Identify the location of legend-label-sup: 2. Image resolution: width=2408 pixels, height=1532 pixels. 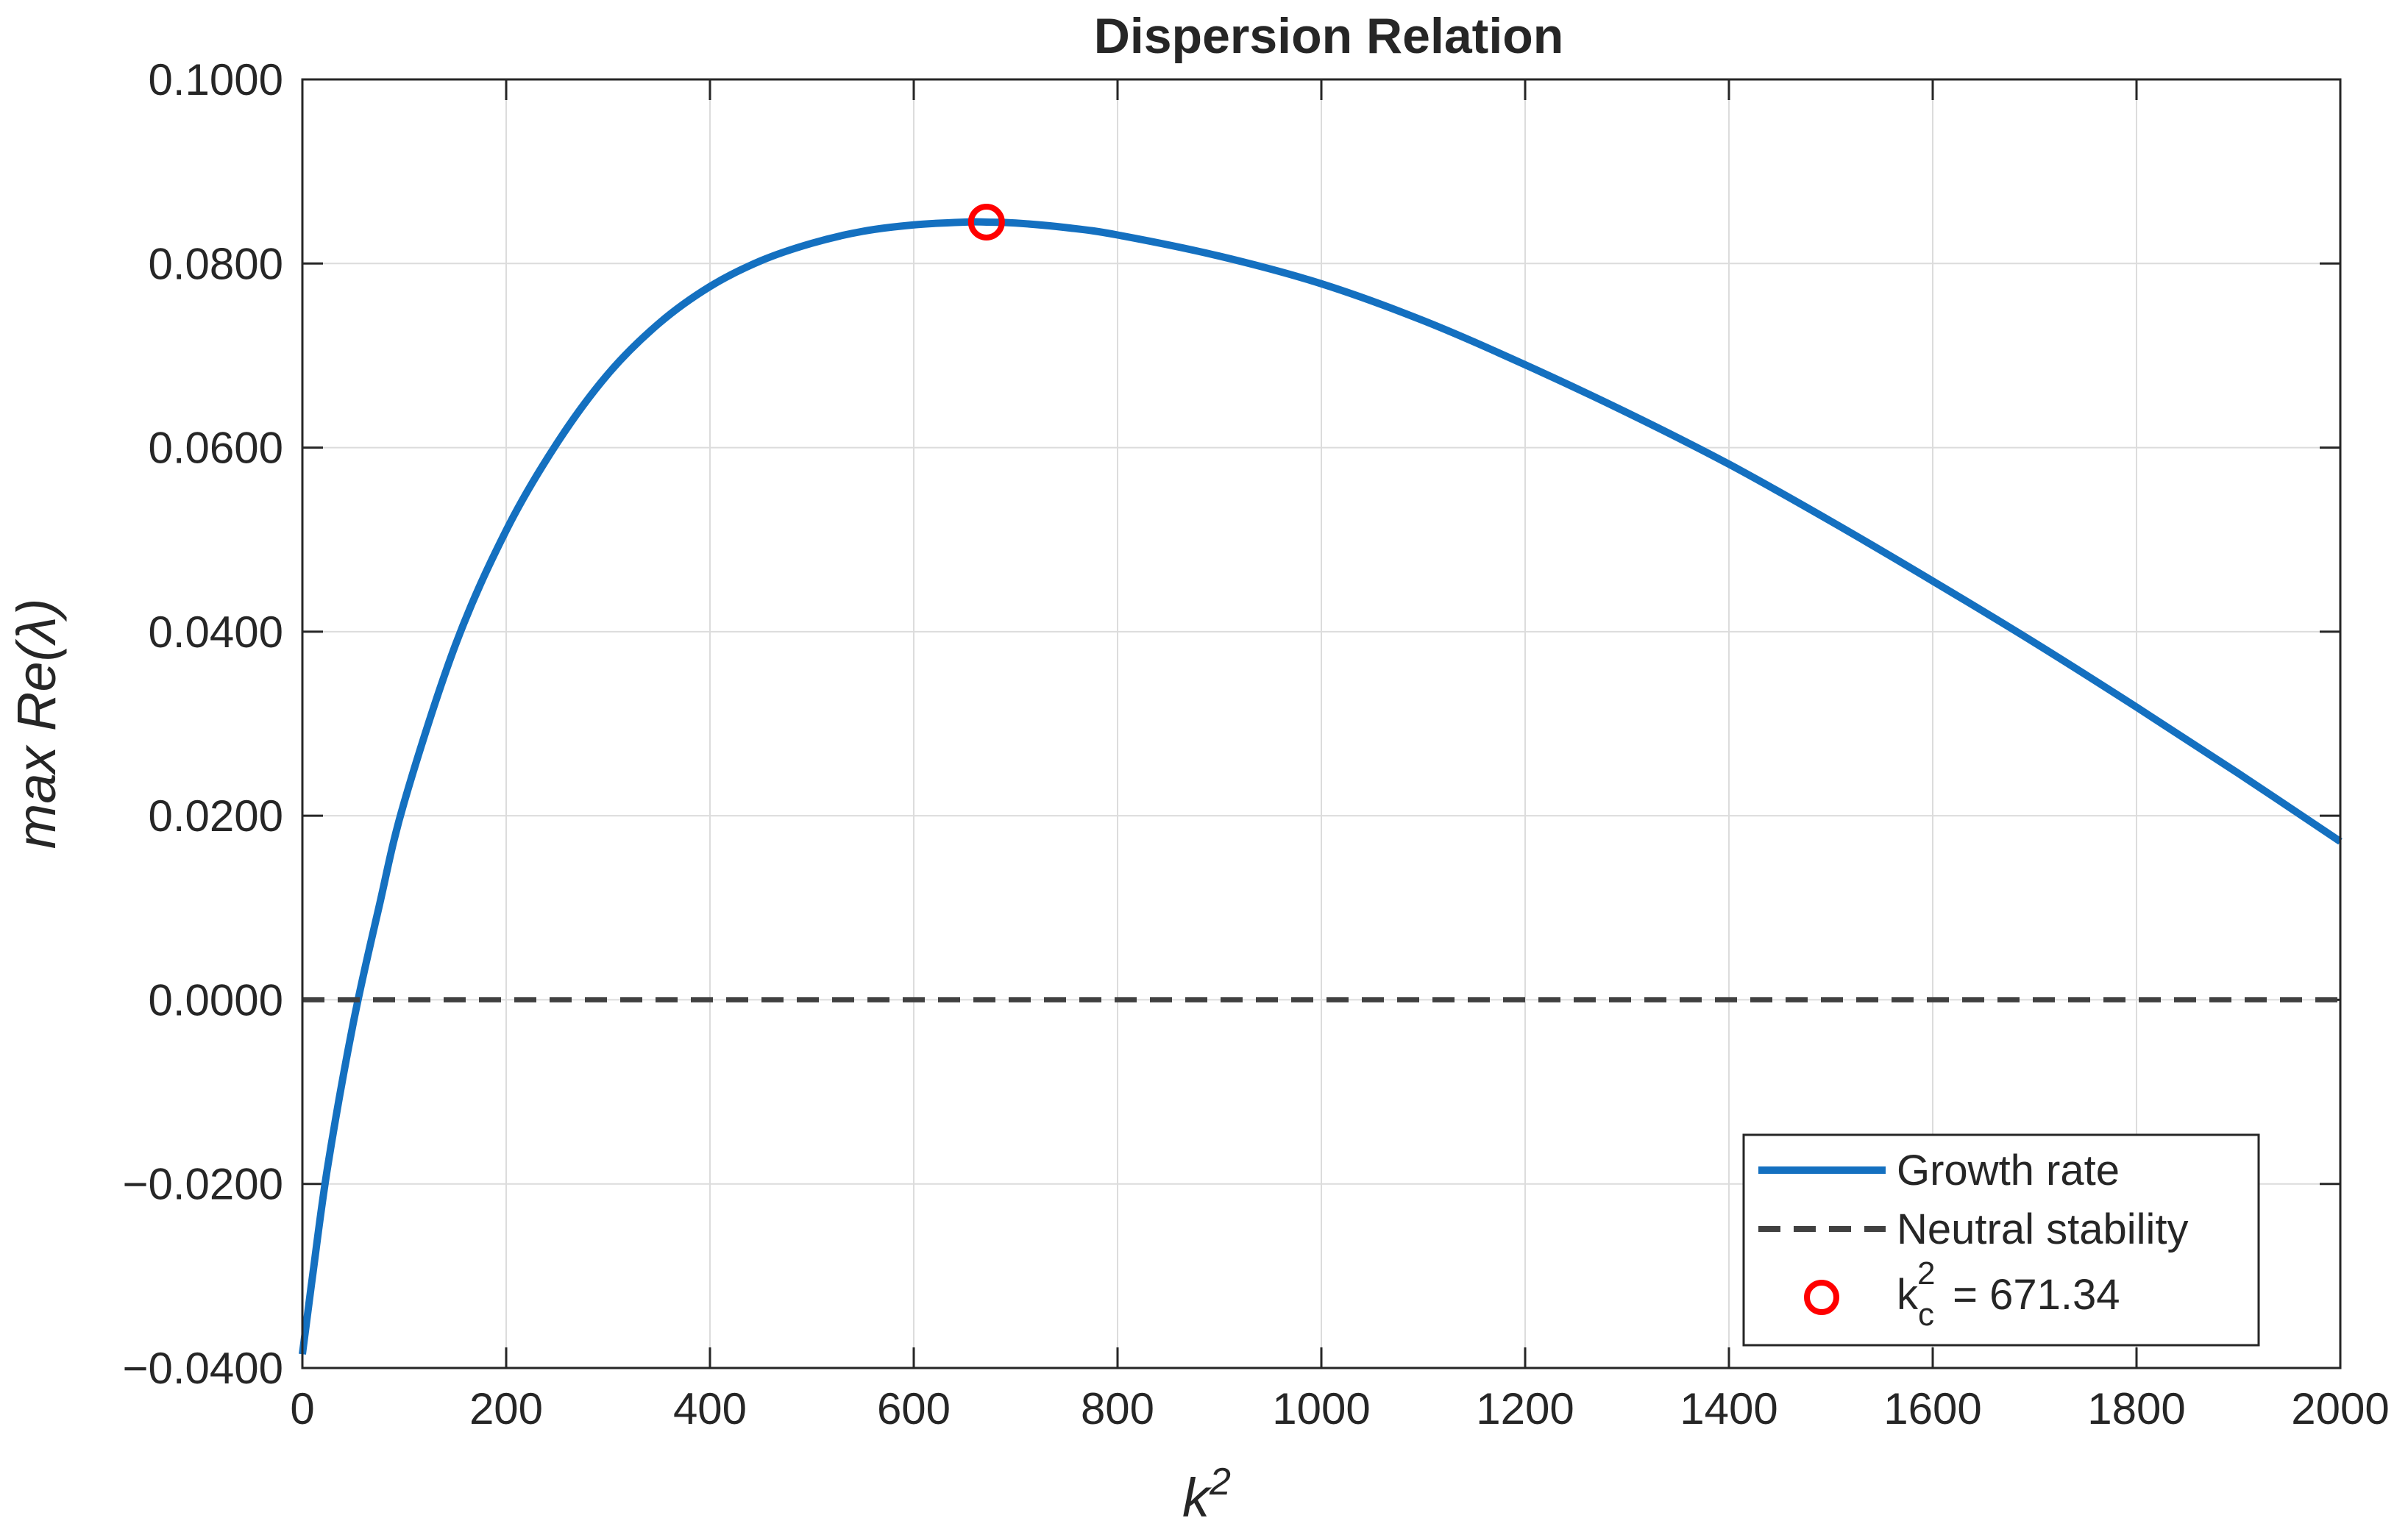
(1926, 1273).